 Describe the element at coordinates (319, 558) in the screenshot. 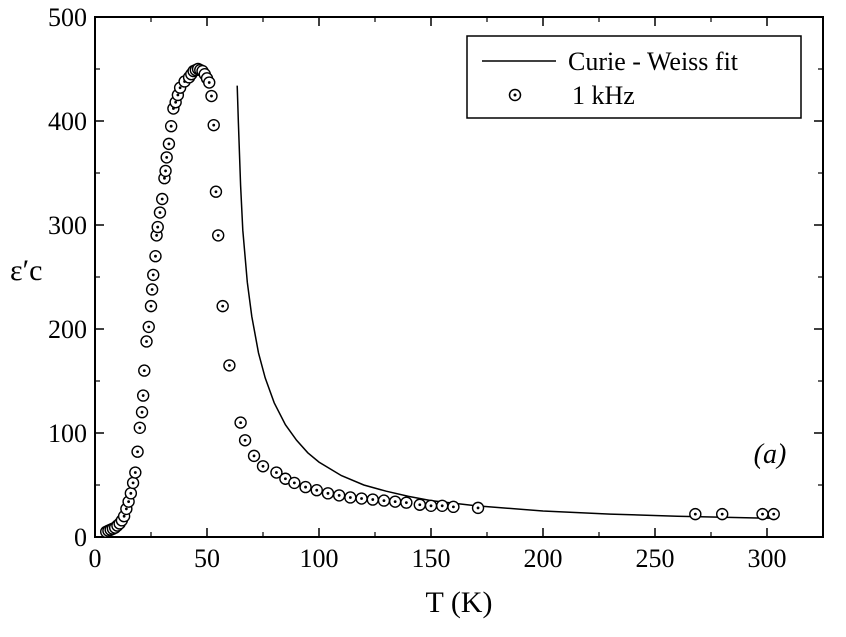

I see `x-tick-label: 100` at that location.